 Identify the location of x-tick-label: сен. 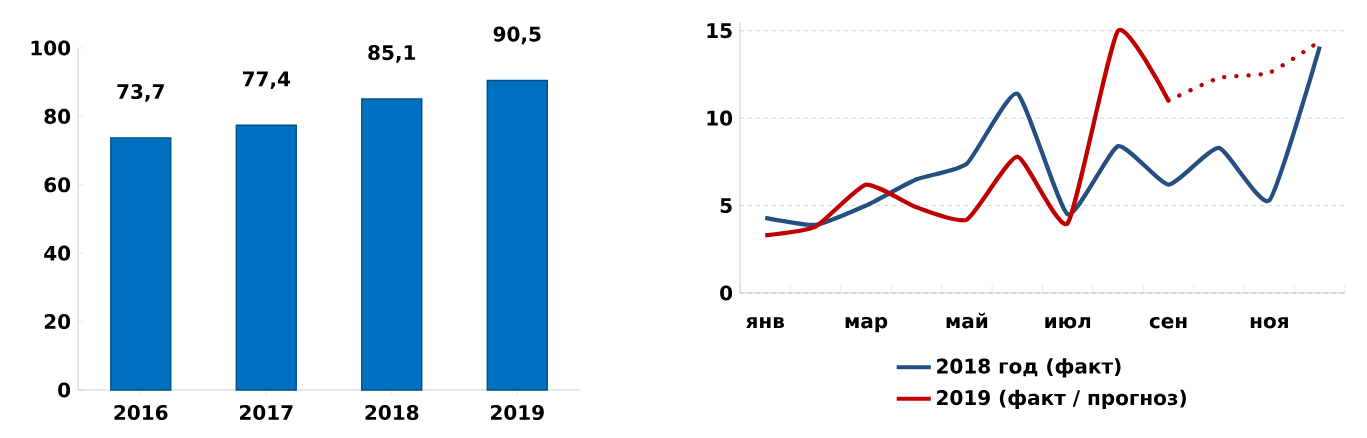
(1168, 322).